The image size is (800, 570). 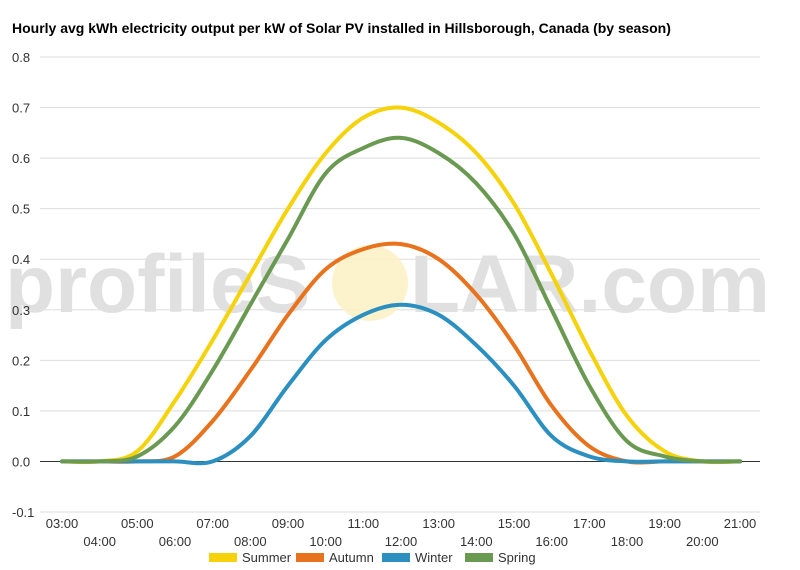 What do you see at coordinates (23, 512) in the screenshot?
I see `y-tick-label: -0.1` at bounding box center [23, 512].